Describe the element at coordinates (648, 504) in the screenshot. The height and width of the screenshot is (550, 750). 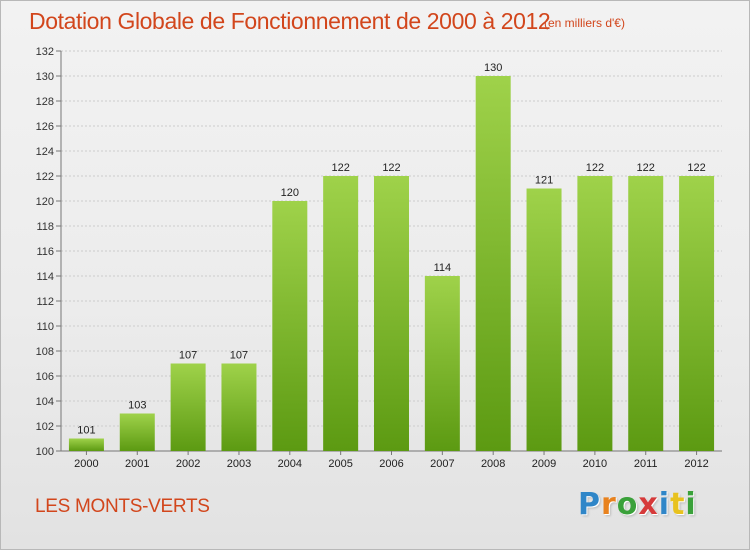
I see `logo-letter: x` at that location.